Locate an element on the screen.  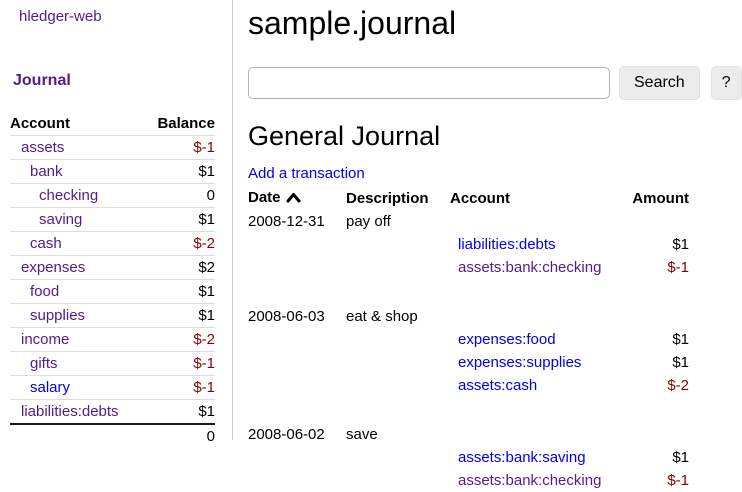
posting-row: assets:bank:saving $1 is located at coordinates (468, 457).